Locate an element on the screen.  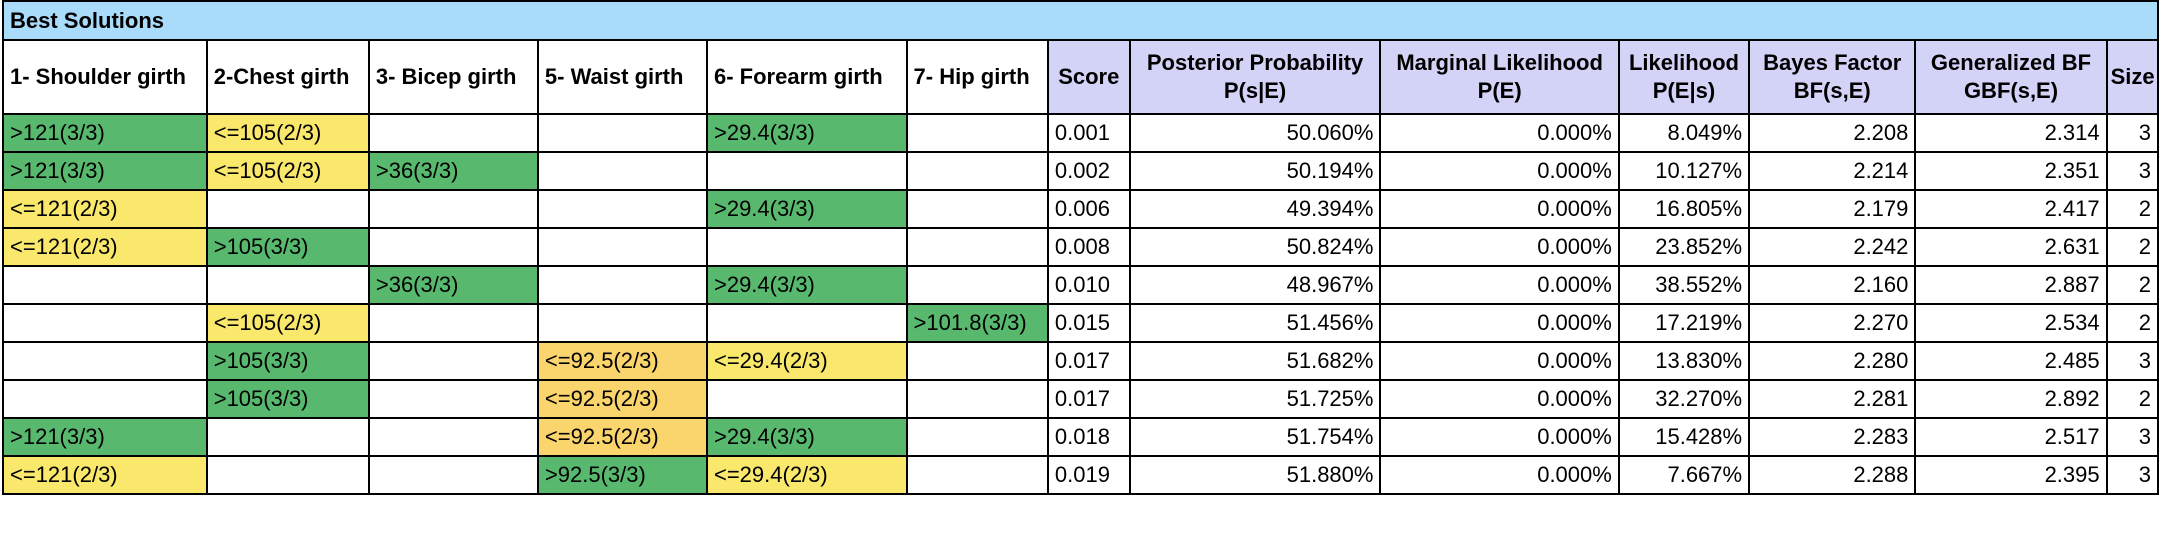
gbf-cell: 2.517 is located at coordinates (2011, 437).